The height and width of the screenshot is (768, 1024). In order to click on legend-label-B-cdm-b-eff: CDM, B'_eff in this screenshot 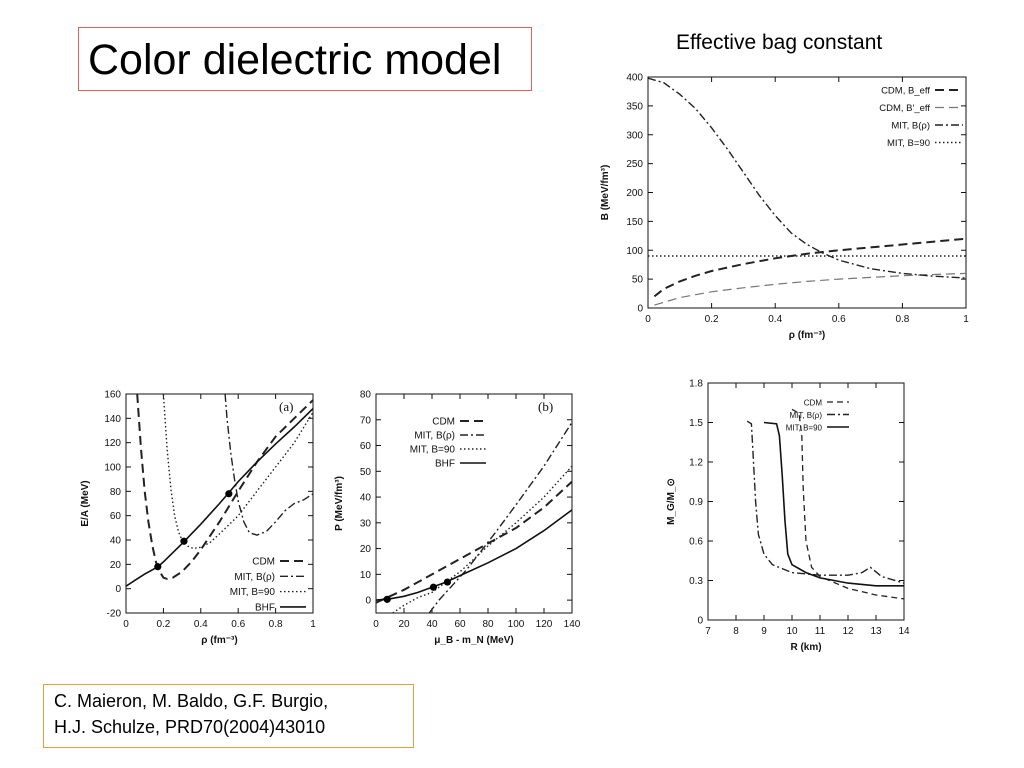, I will do `click(904, 108)`.